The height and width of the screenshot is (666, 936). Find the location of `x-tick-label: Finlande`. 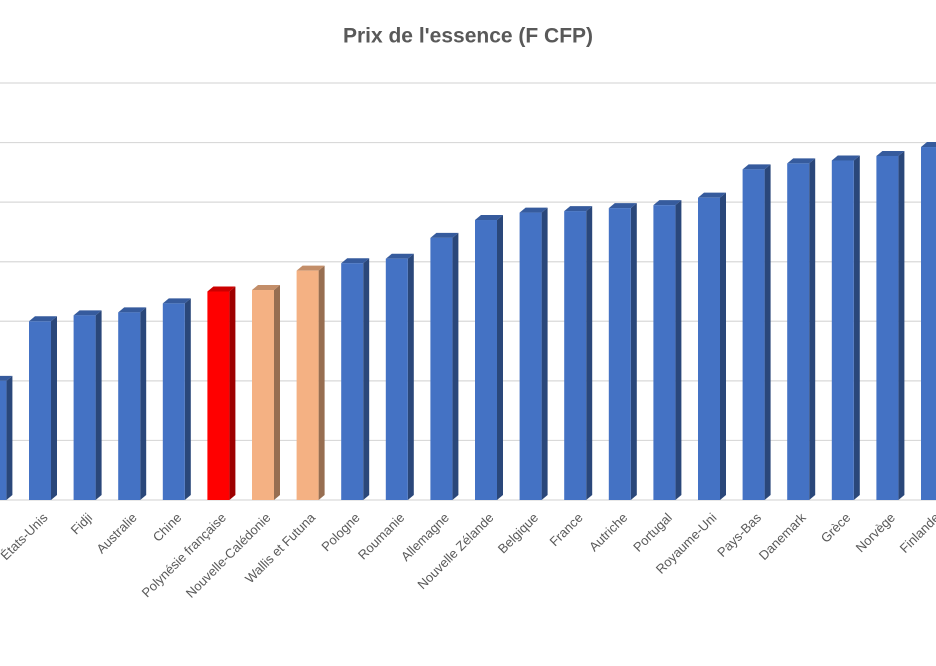

x-tick-label: Finlande is located at coordinates (916, 533).